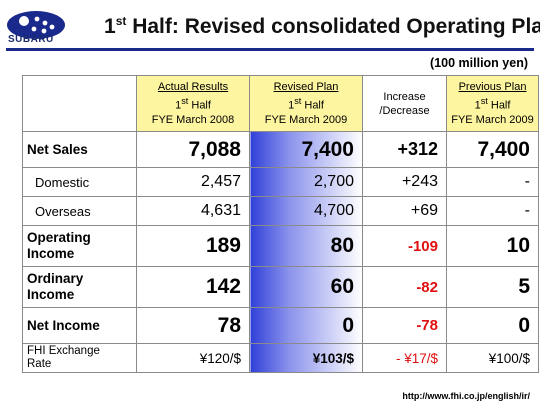  What do you see at coordinates (404, 103) in the screenshot?
I see `col-header-change: Increase /Decrease` at bounding box center [404, 103].